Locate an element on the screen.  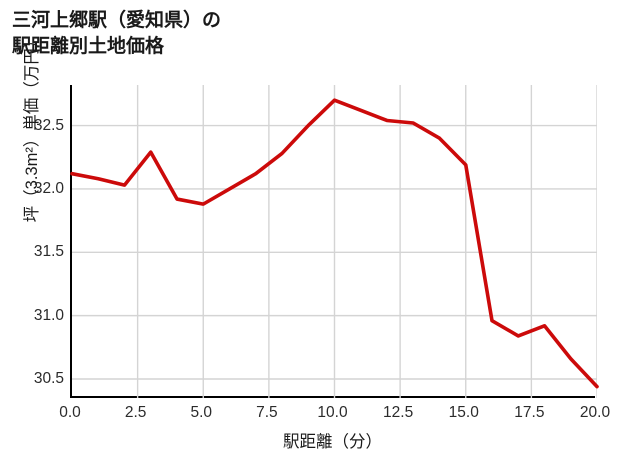
y-tick-label: 31.0 is located at coordinates (48, 315).